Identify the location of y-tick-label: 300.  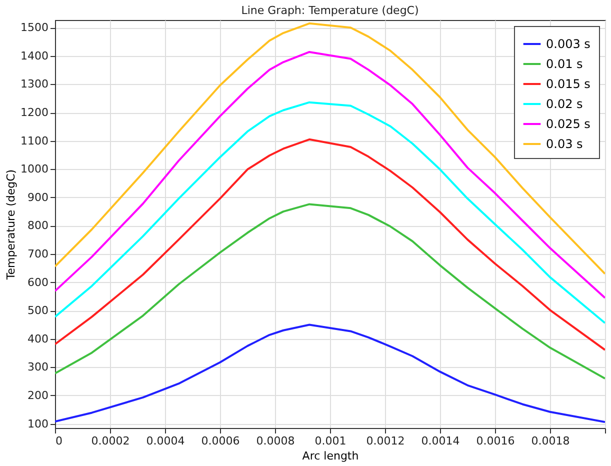
(38, 367).